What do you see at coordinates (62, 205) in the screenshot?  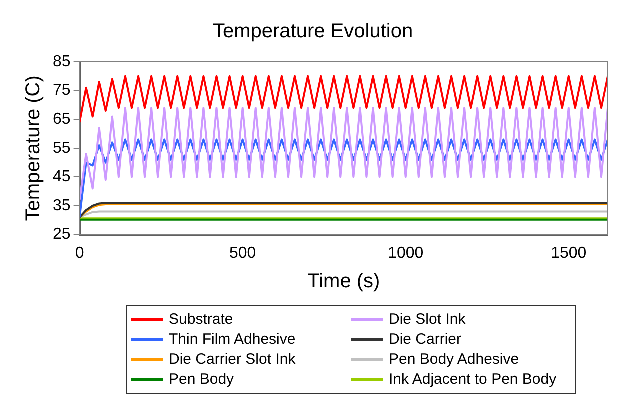 I see `y-tick-label: 35` at bounding box center [62, 205].